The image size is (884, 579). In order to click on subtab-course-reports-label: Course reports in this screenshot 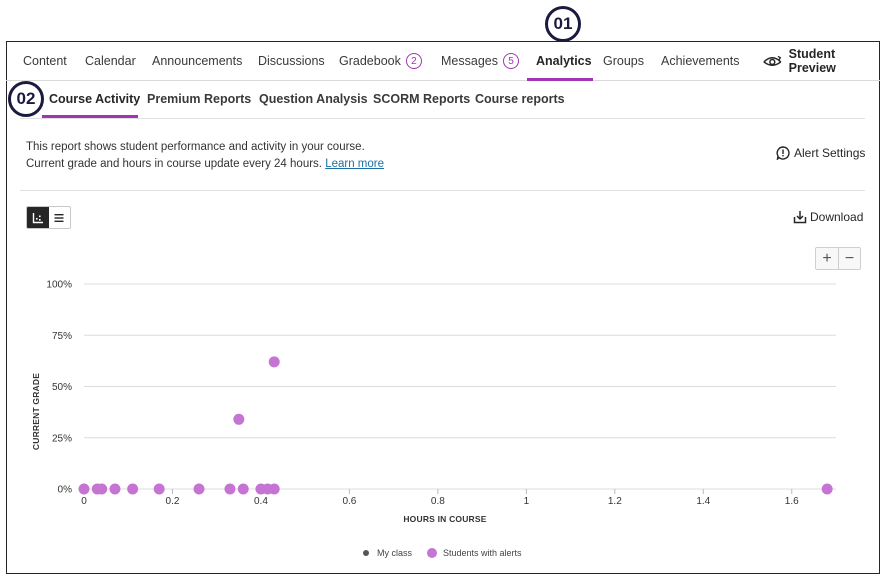, I will do `click(520, 99)`.